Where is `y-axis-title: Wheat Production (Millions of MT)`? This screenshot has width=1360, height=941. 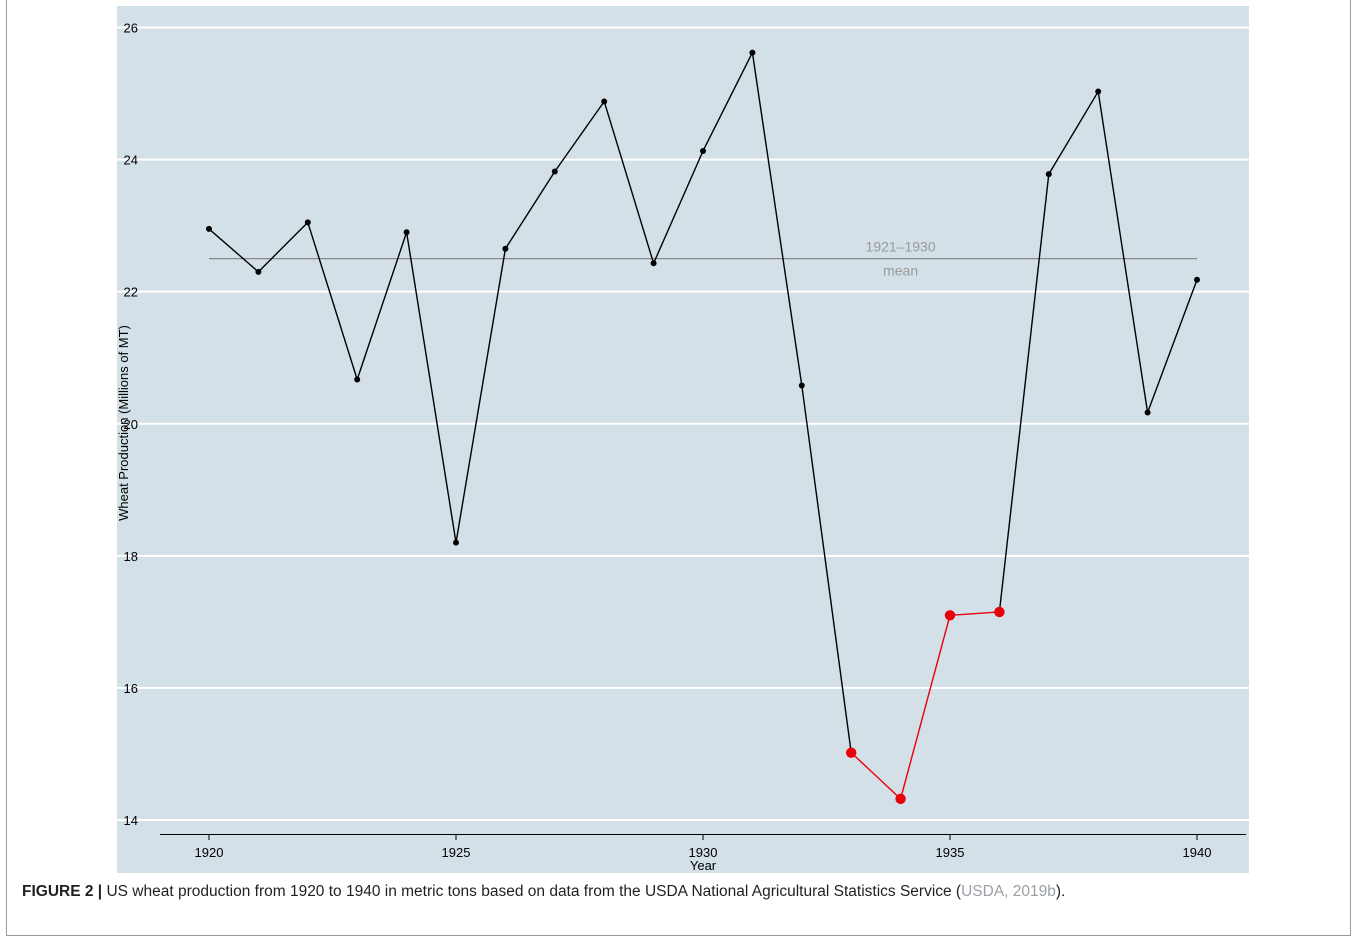
y-axis-title: Wheat Production (Millions of MT) is located at coordinates (123, 423).